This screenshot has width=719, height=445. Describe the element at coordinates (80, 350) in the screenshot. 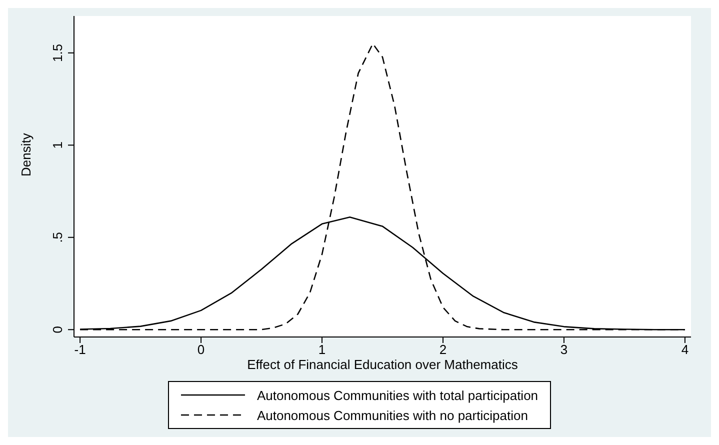

I see `x-tick-label: -1` at that location.